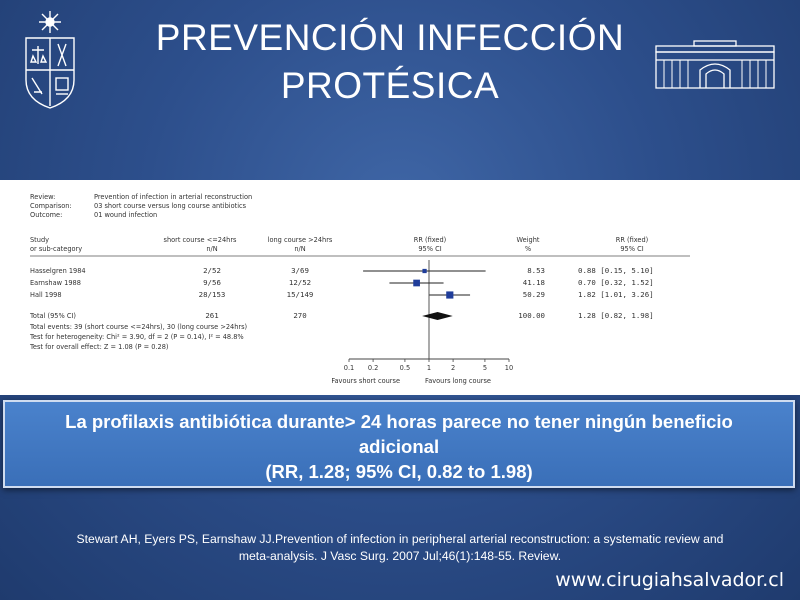  Describe the element at coordinates (631, 249) in the screenshot. I see `col-rrv-2: 95% CI` at that location.